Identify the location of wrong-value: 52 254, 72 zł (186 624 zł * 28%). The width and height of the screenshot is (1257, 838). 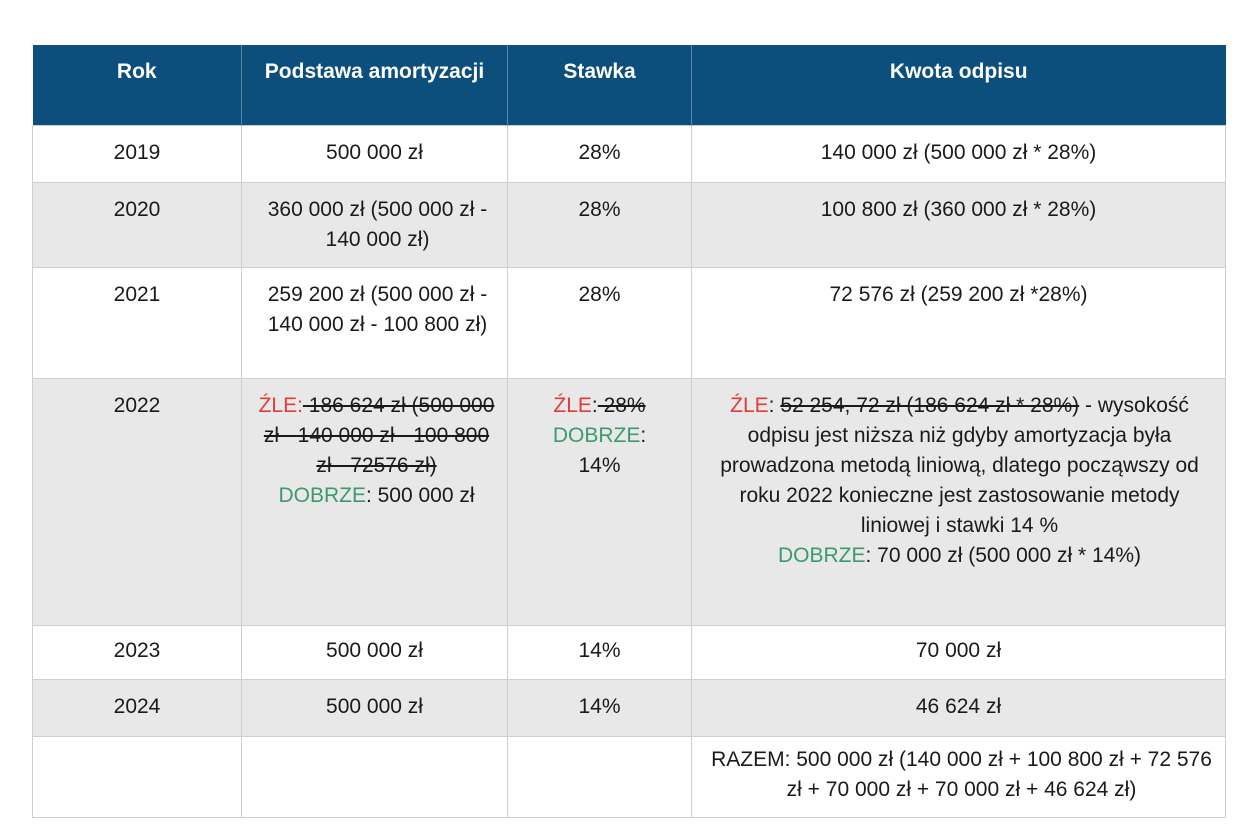
(930, 405).